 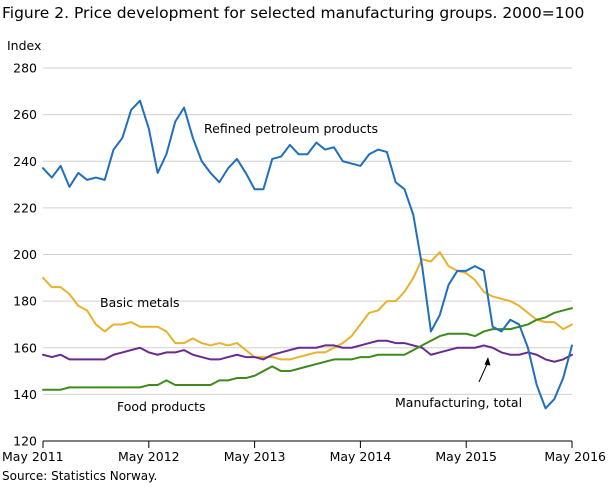 What do you see at coordinates (466, 456) in the screenshot?
I see `x-tick-label-4: May 2015` at bounding box center [466, 456].